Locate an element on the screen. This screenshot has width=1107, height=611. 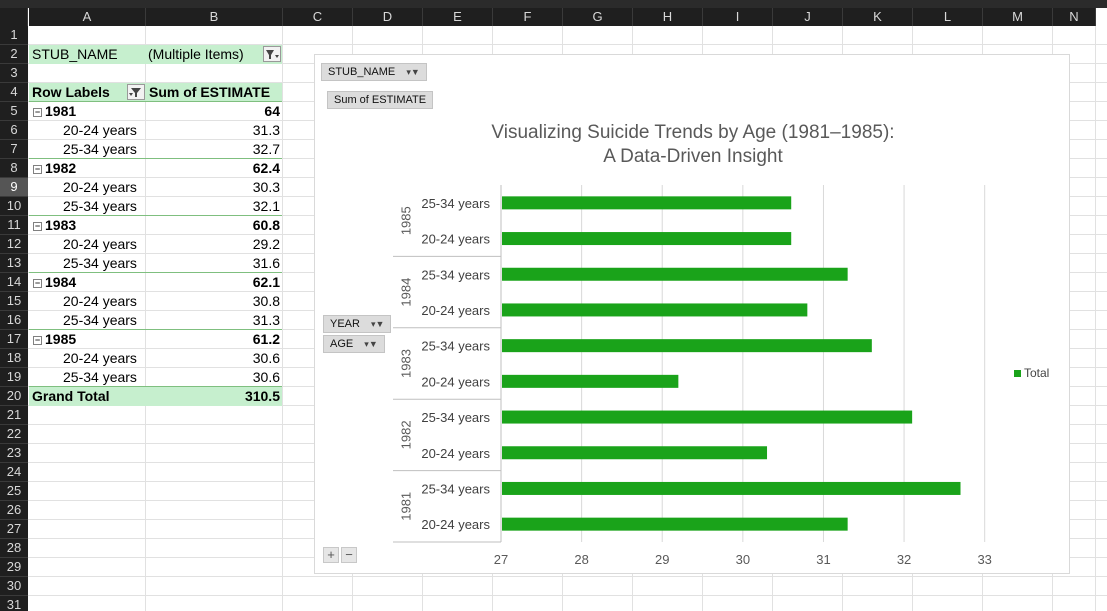
pivot-year-label: −1985 is located at coordinates (87, 339).